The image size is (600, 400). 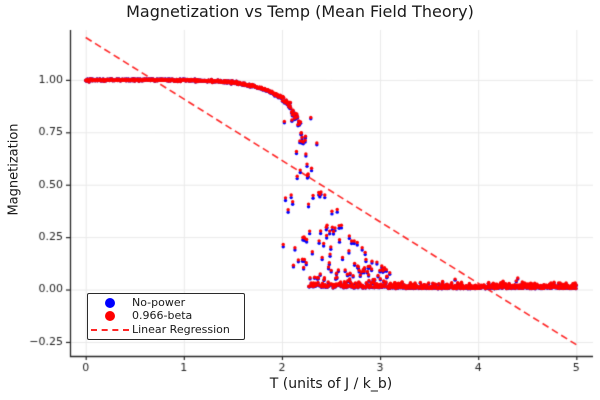 I want to click on legend-item-regression: Linear Regression, so click(x=166, y=330).